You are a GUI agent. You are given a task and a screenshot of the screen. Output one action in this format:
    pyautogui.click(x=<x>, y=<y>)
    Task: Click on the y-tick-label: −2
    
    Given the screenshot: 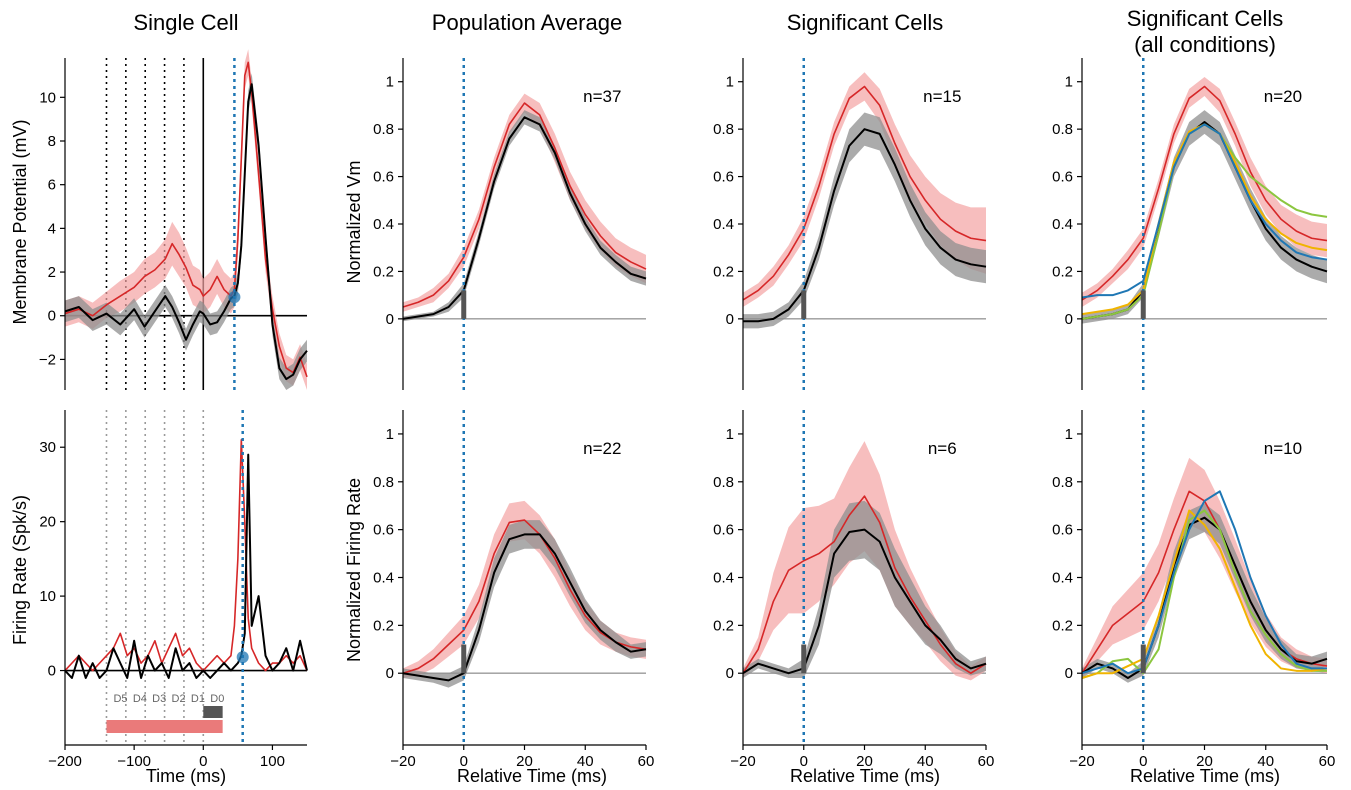 What is the action you would take?
    pyautogui.click(x=47, y=359)
    